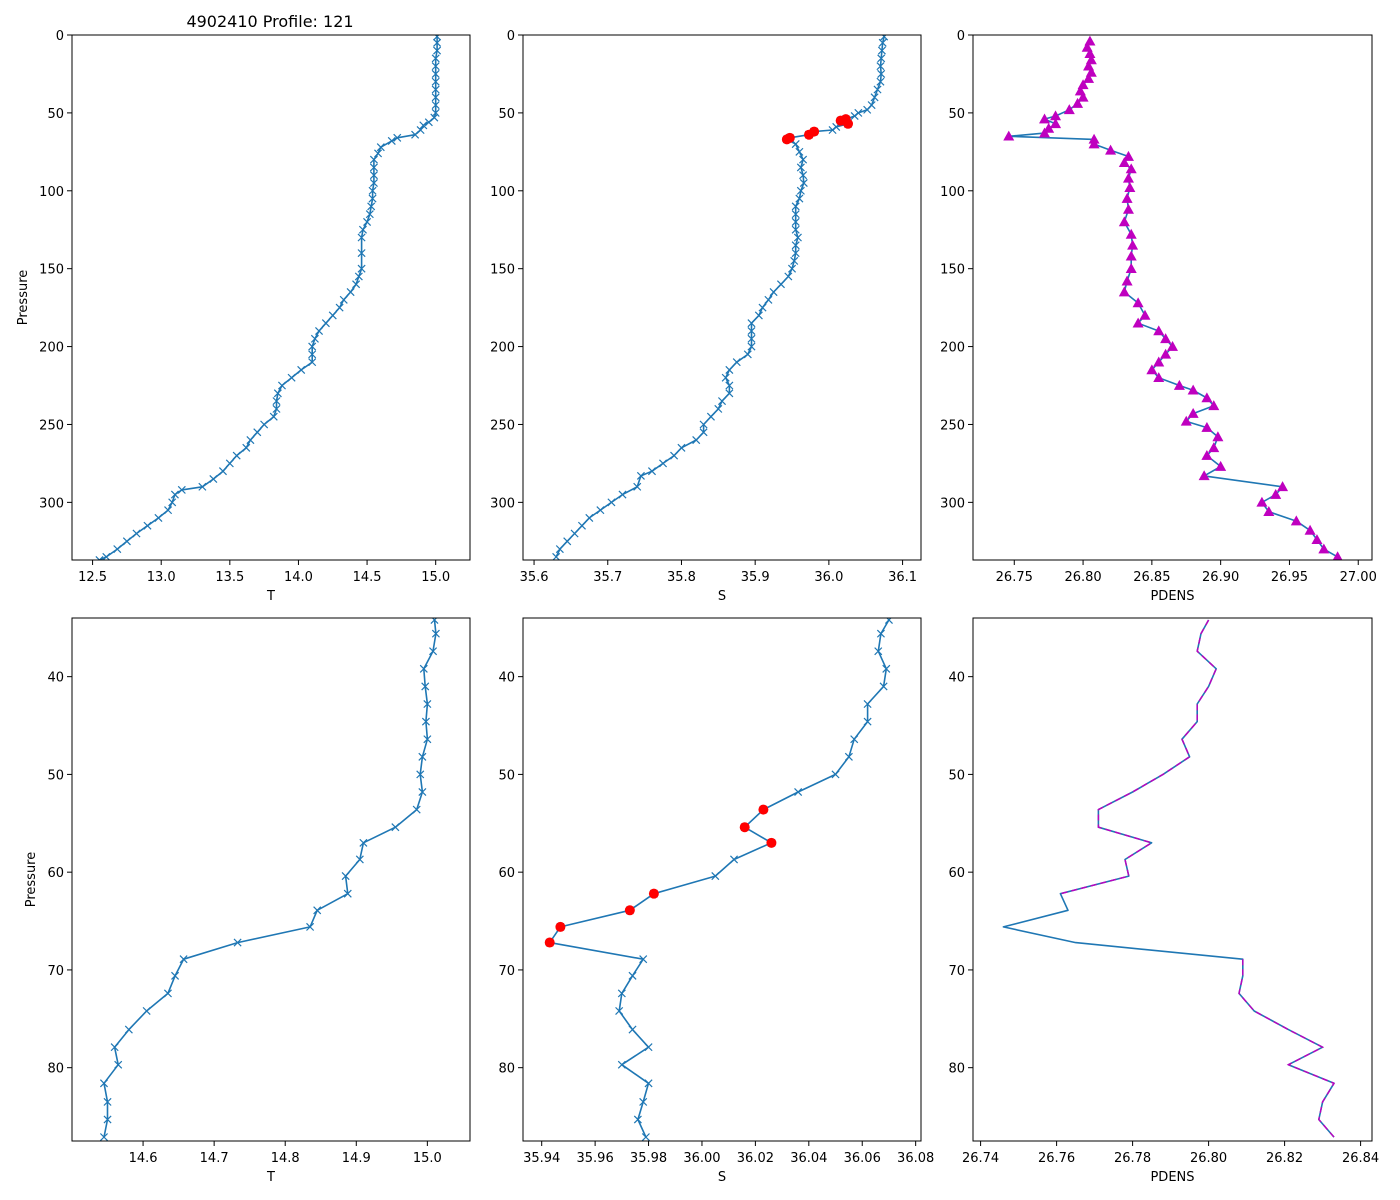  What do you see at coordinates (952, 425) in the screenshot?
I see `top-PDENS-ytick-label: 250` at bounding box center [952, 425].